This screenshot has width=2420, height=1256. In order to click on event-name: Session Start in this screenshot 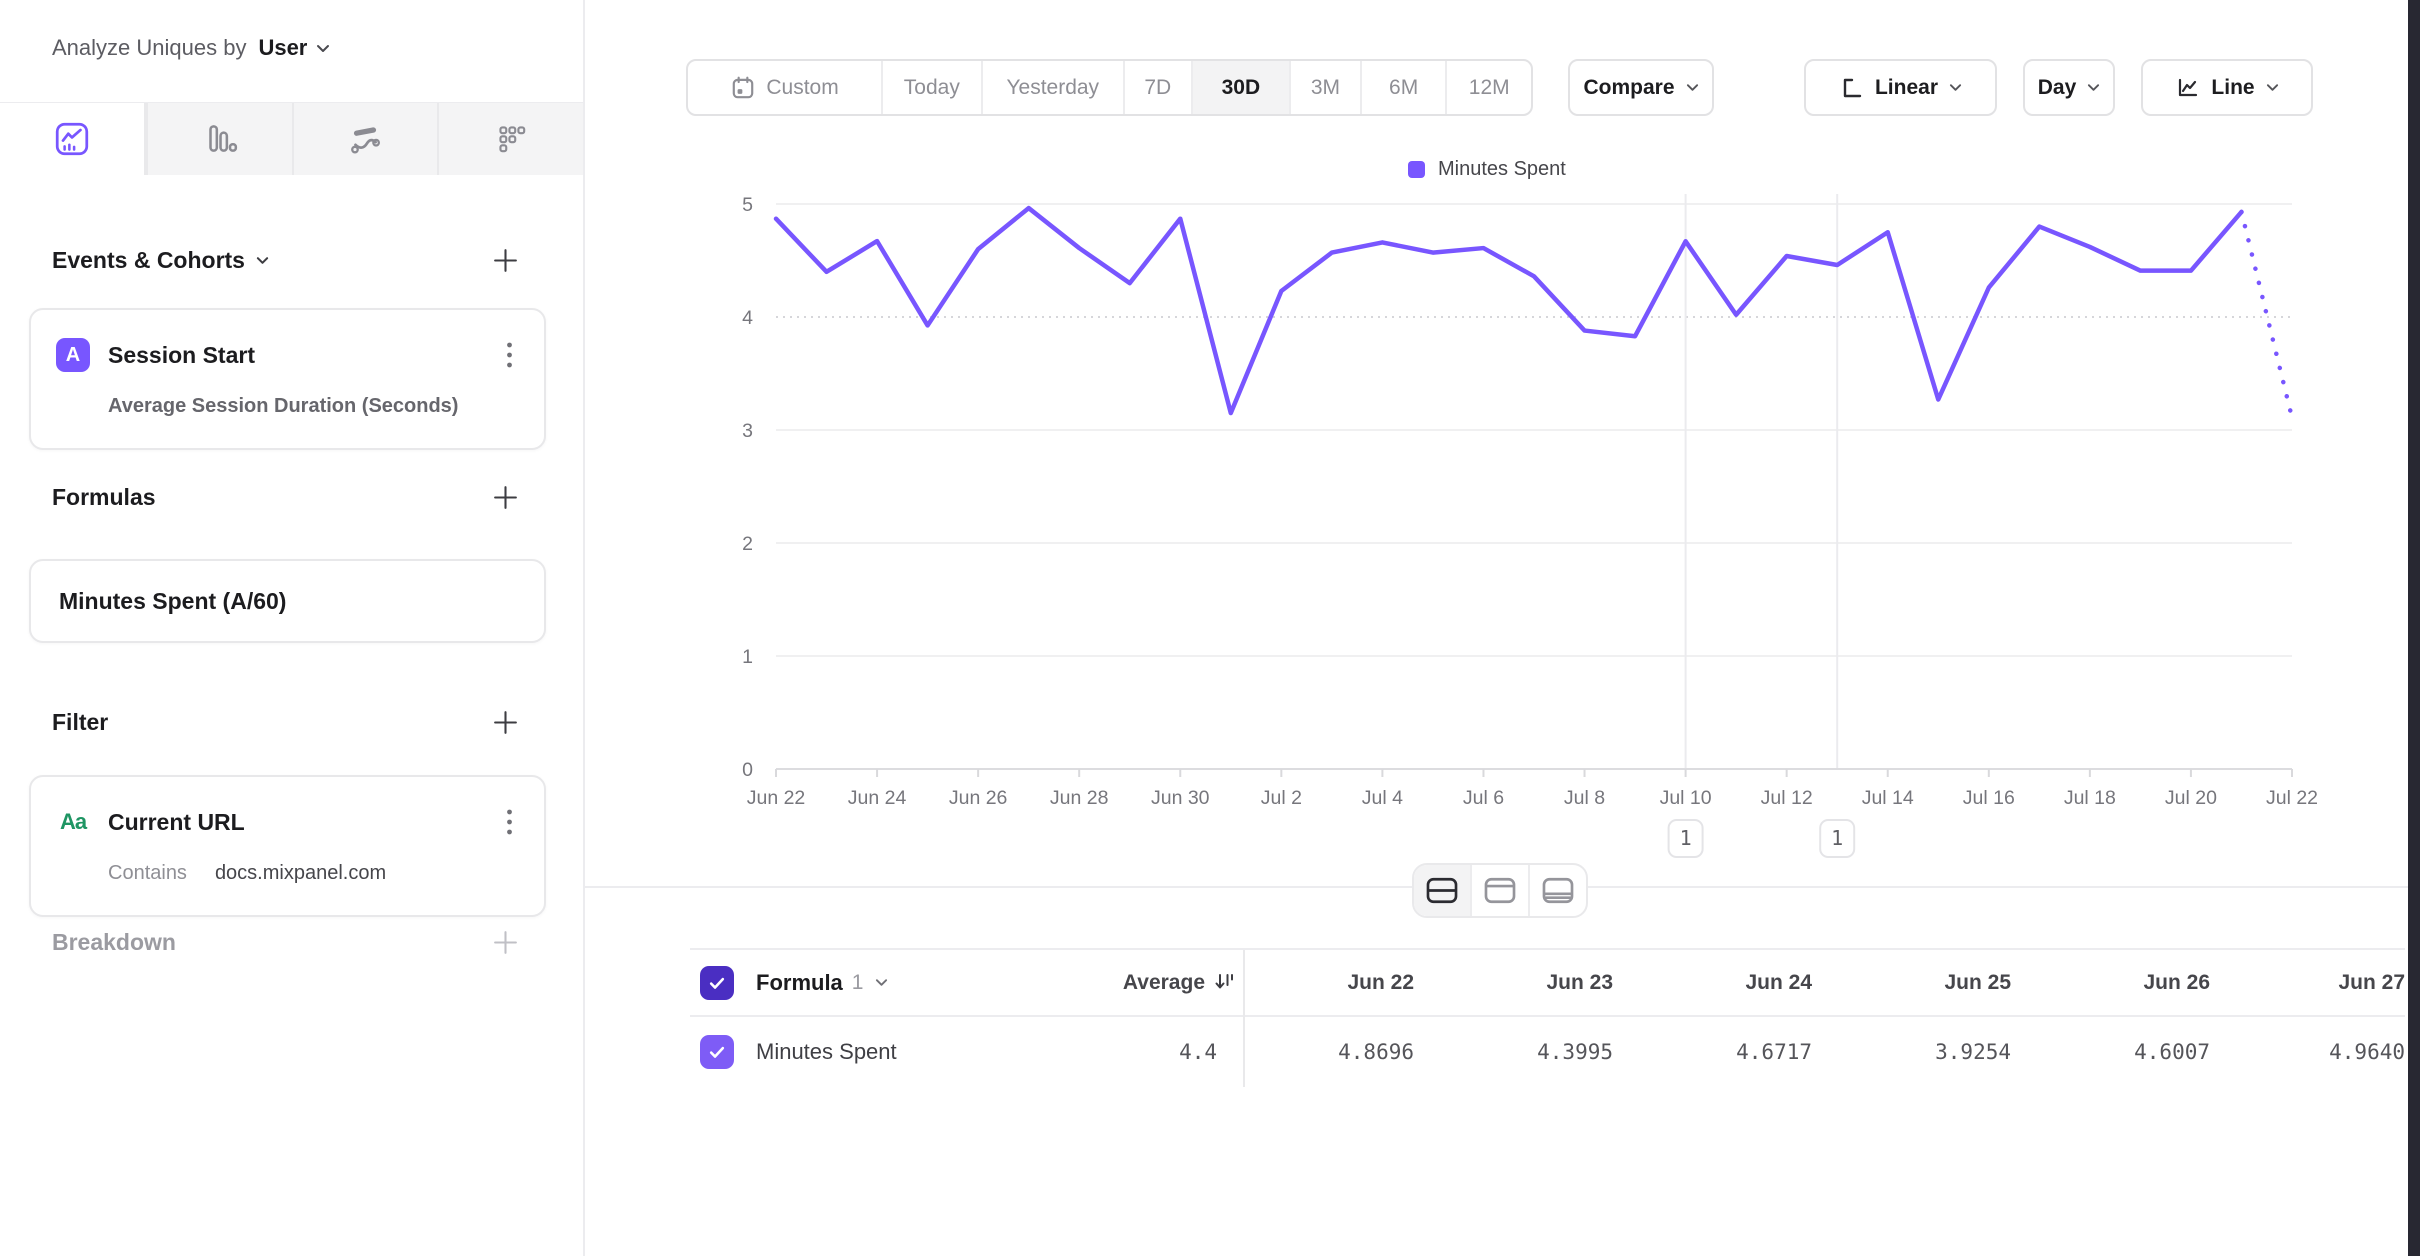, I will do `click(181, 354)`.